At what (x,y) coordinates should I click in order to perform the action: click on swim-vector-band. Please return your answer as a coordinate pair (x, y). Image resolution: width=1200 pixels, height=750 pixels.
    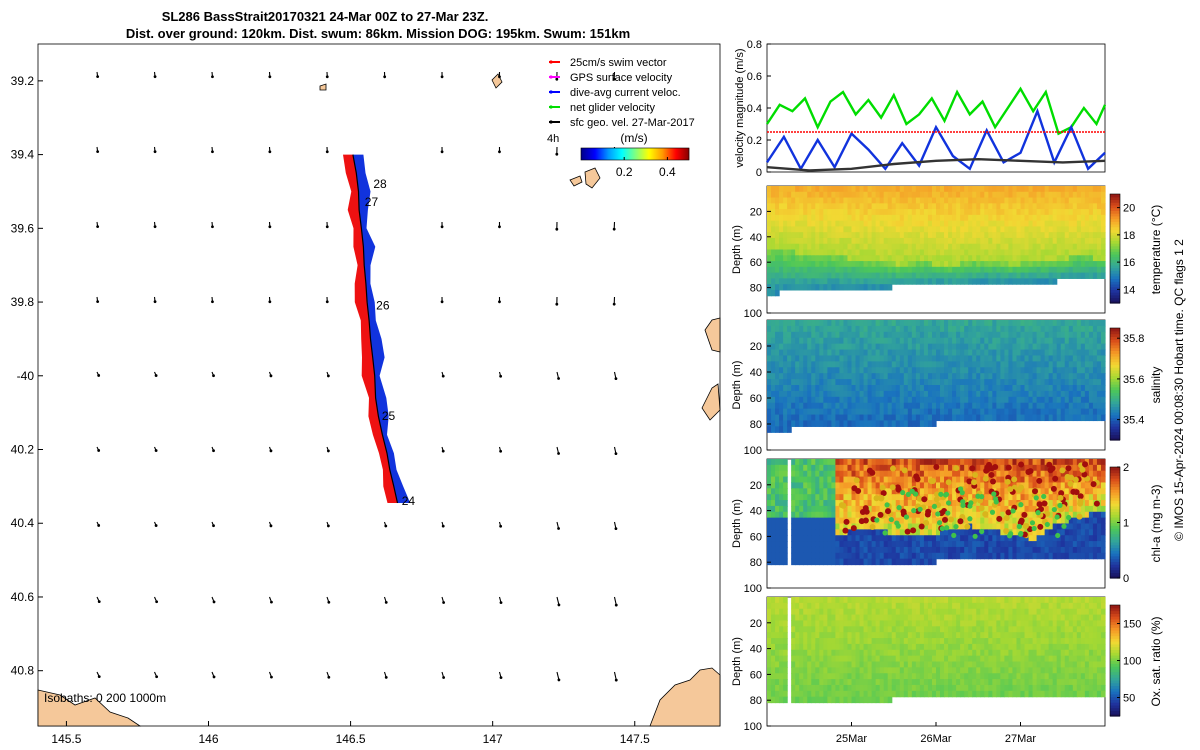
    Looking at the image, I should click on (371, 328).